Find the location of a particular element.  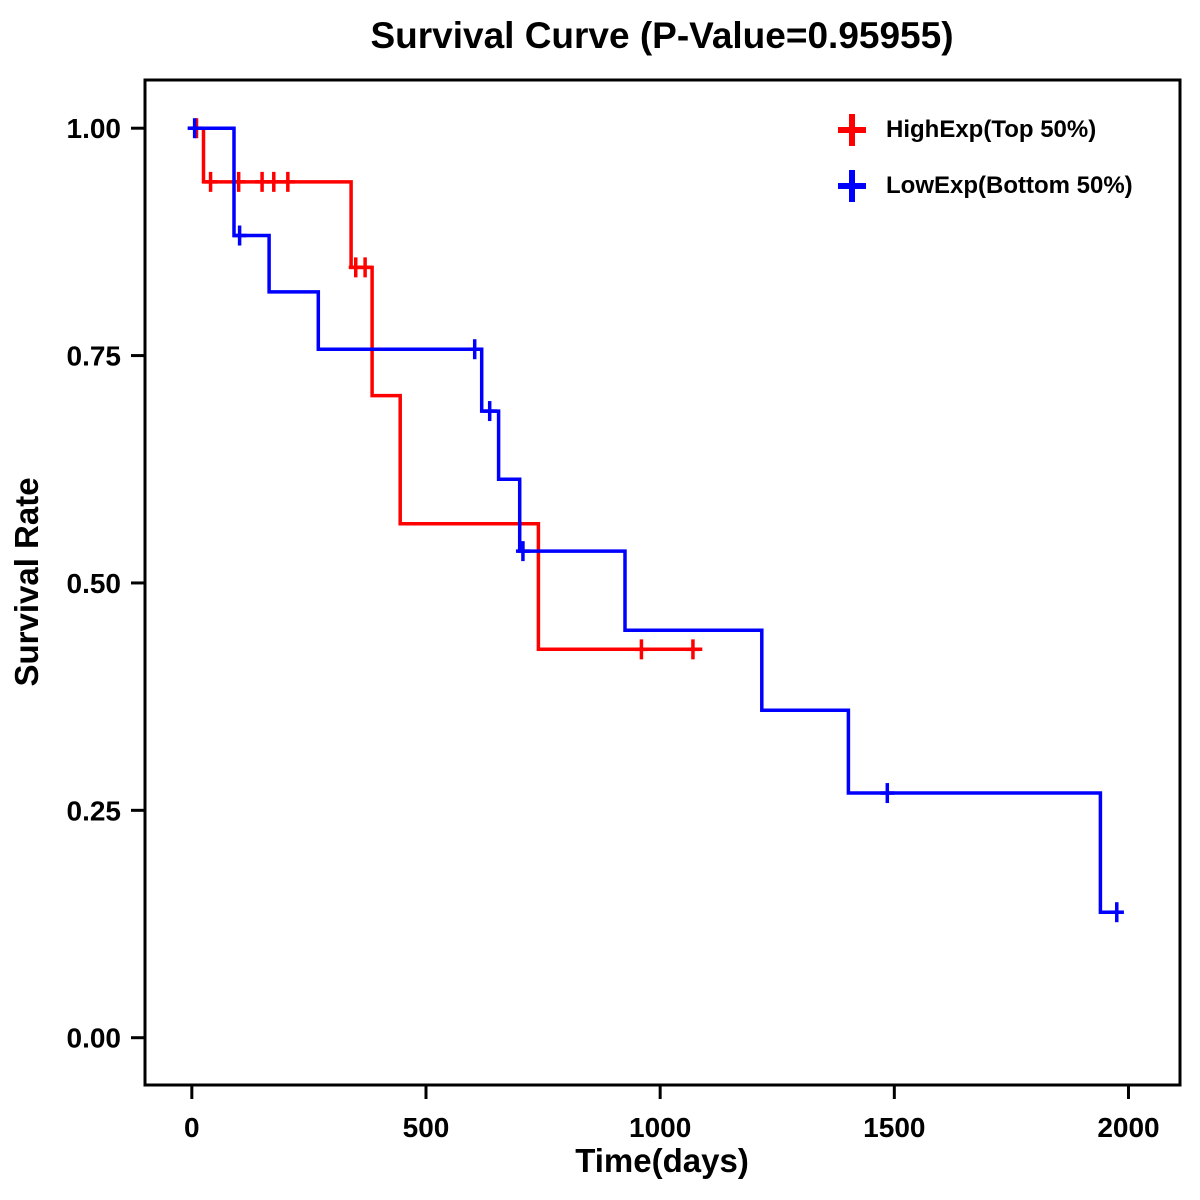

x-tick-label: 2000 is located at coordinates (1128, 1127).